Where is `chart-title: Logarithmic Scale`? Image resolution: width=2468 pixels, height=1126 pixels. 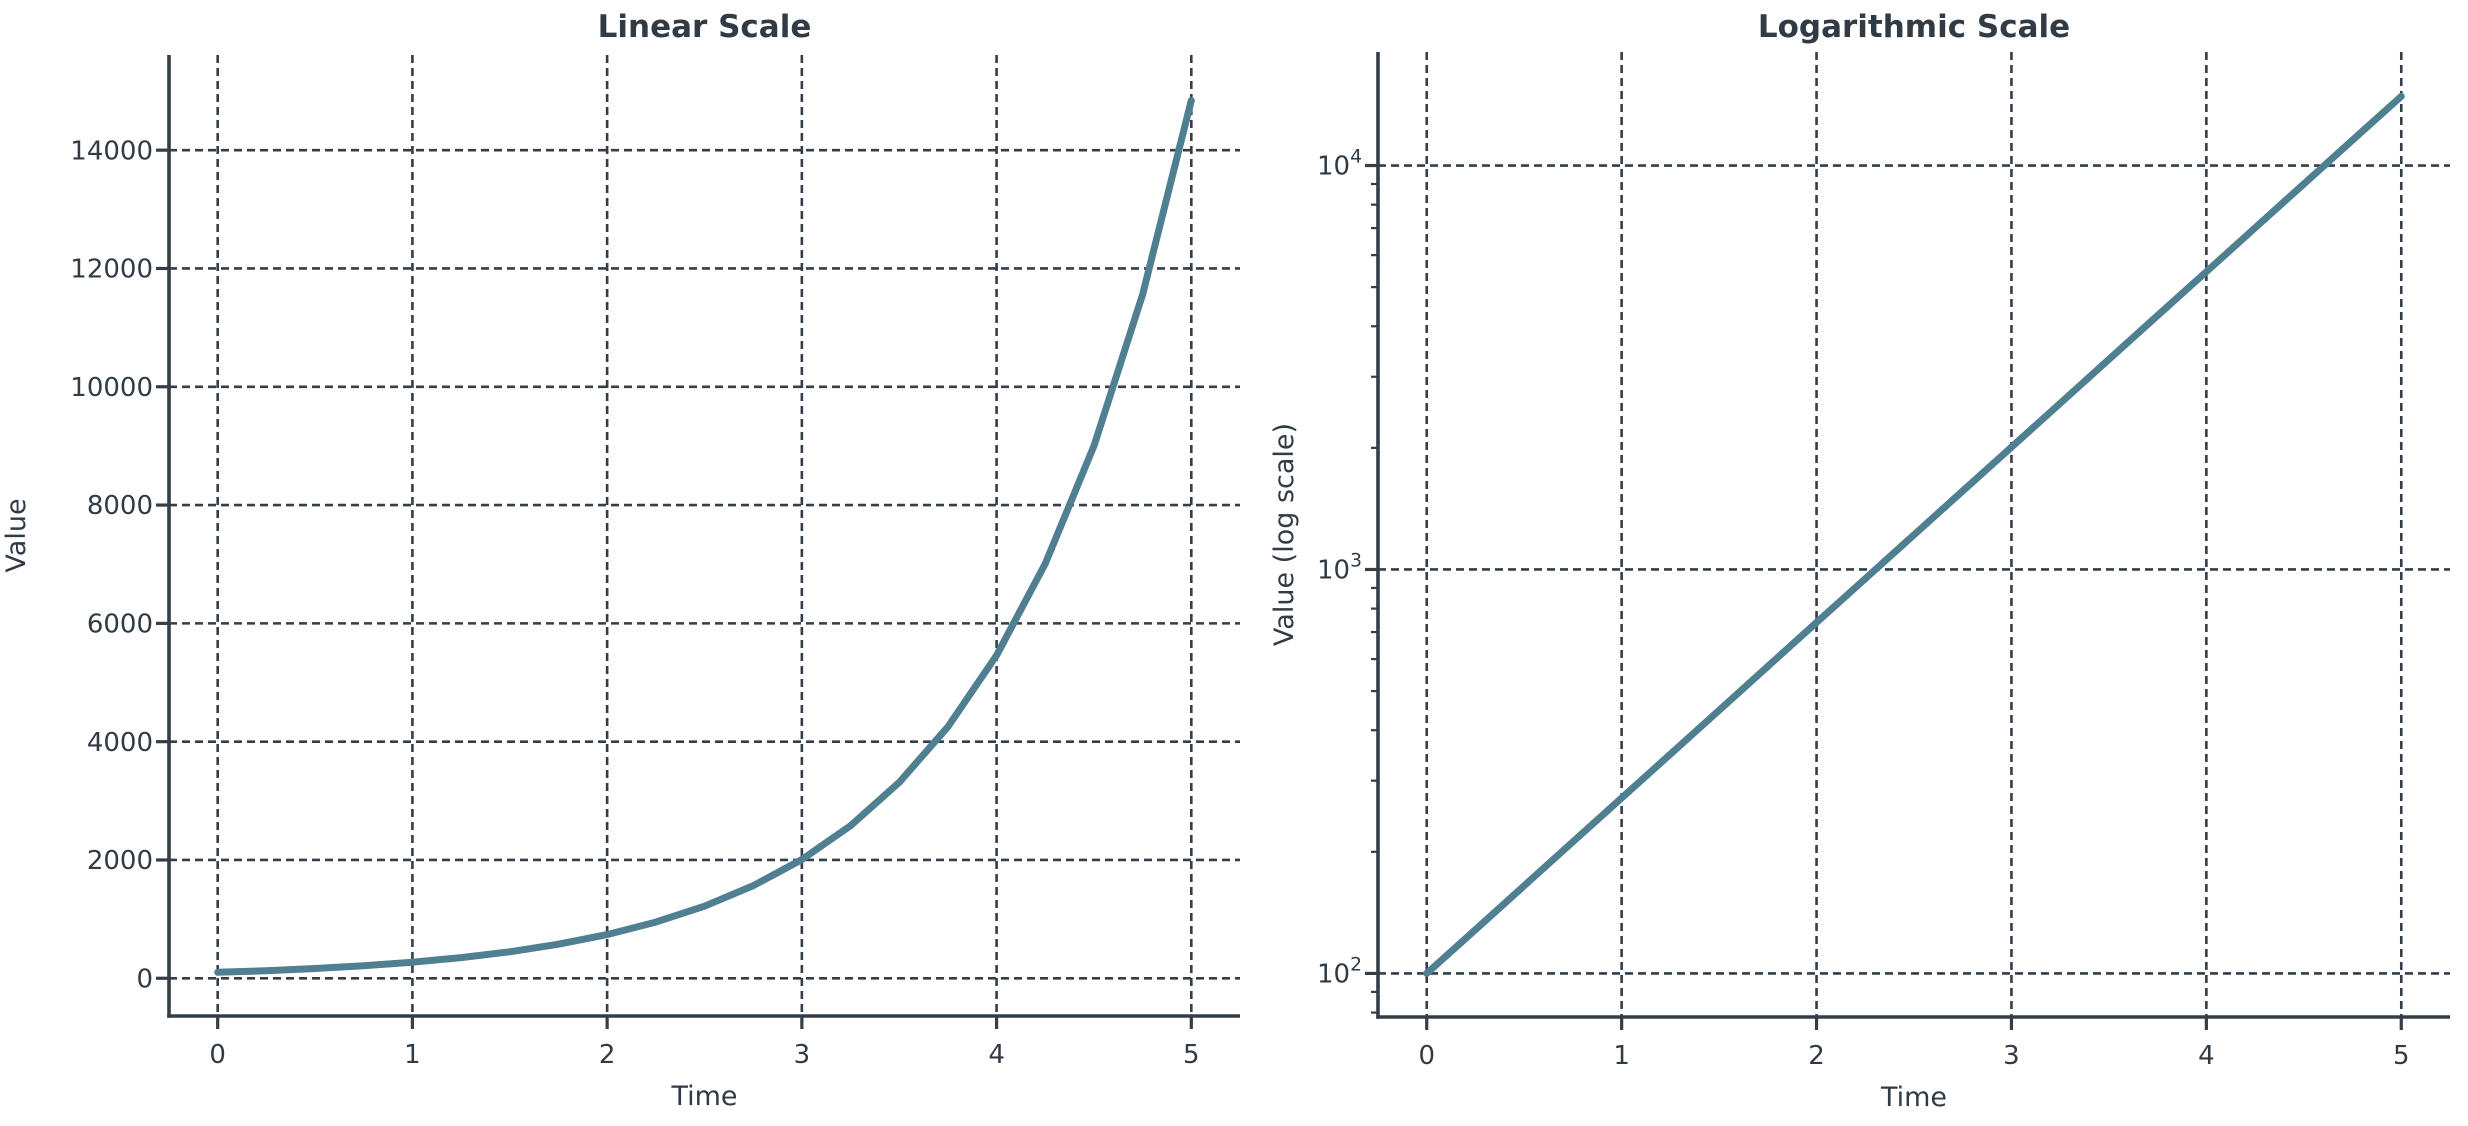 chart-title: Logarithmic Scale is located at coordinates (1914, 27).